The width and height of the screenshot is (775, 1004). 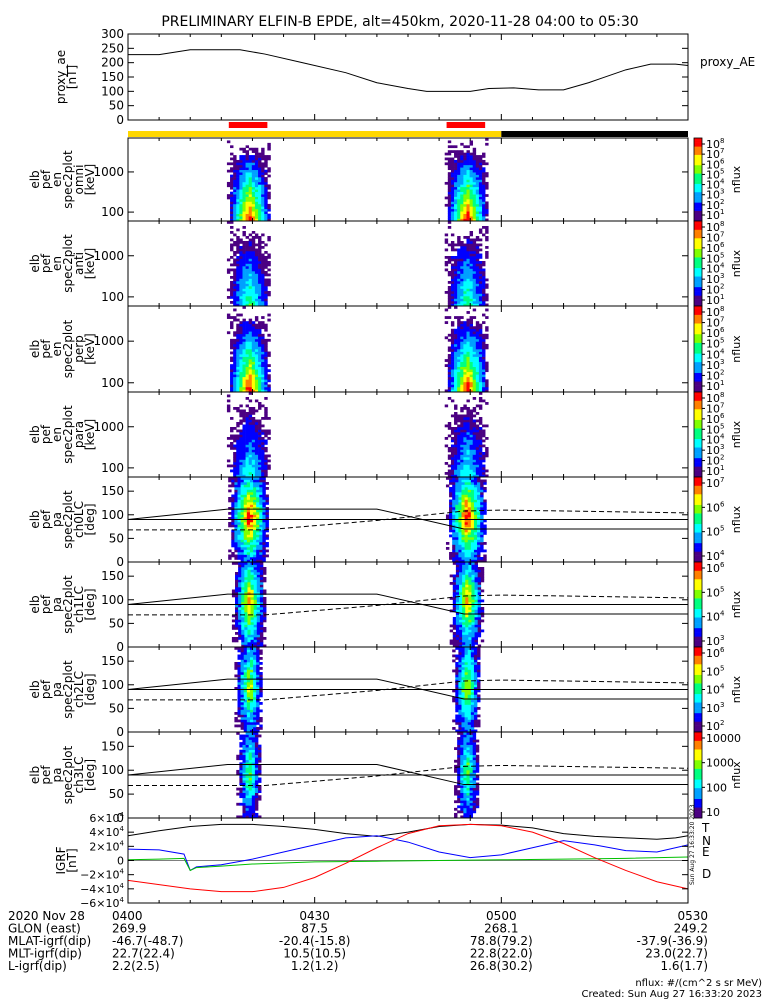 I want to click on y-tick-label: 250, so click(x=112, y=48).